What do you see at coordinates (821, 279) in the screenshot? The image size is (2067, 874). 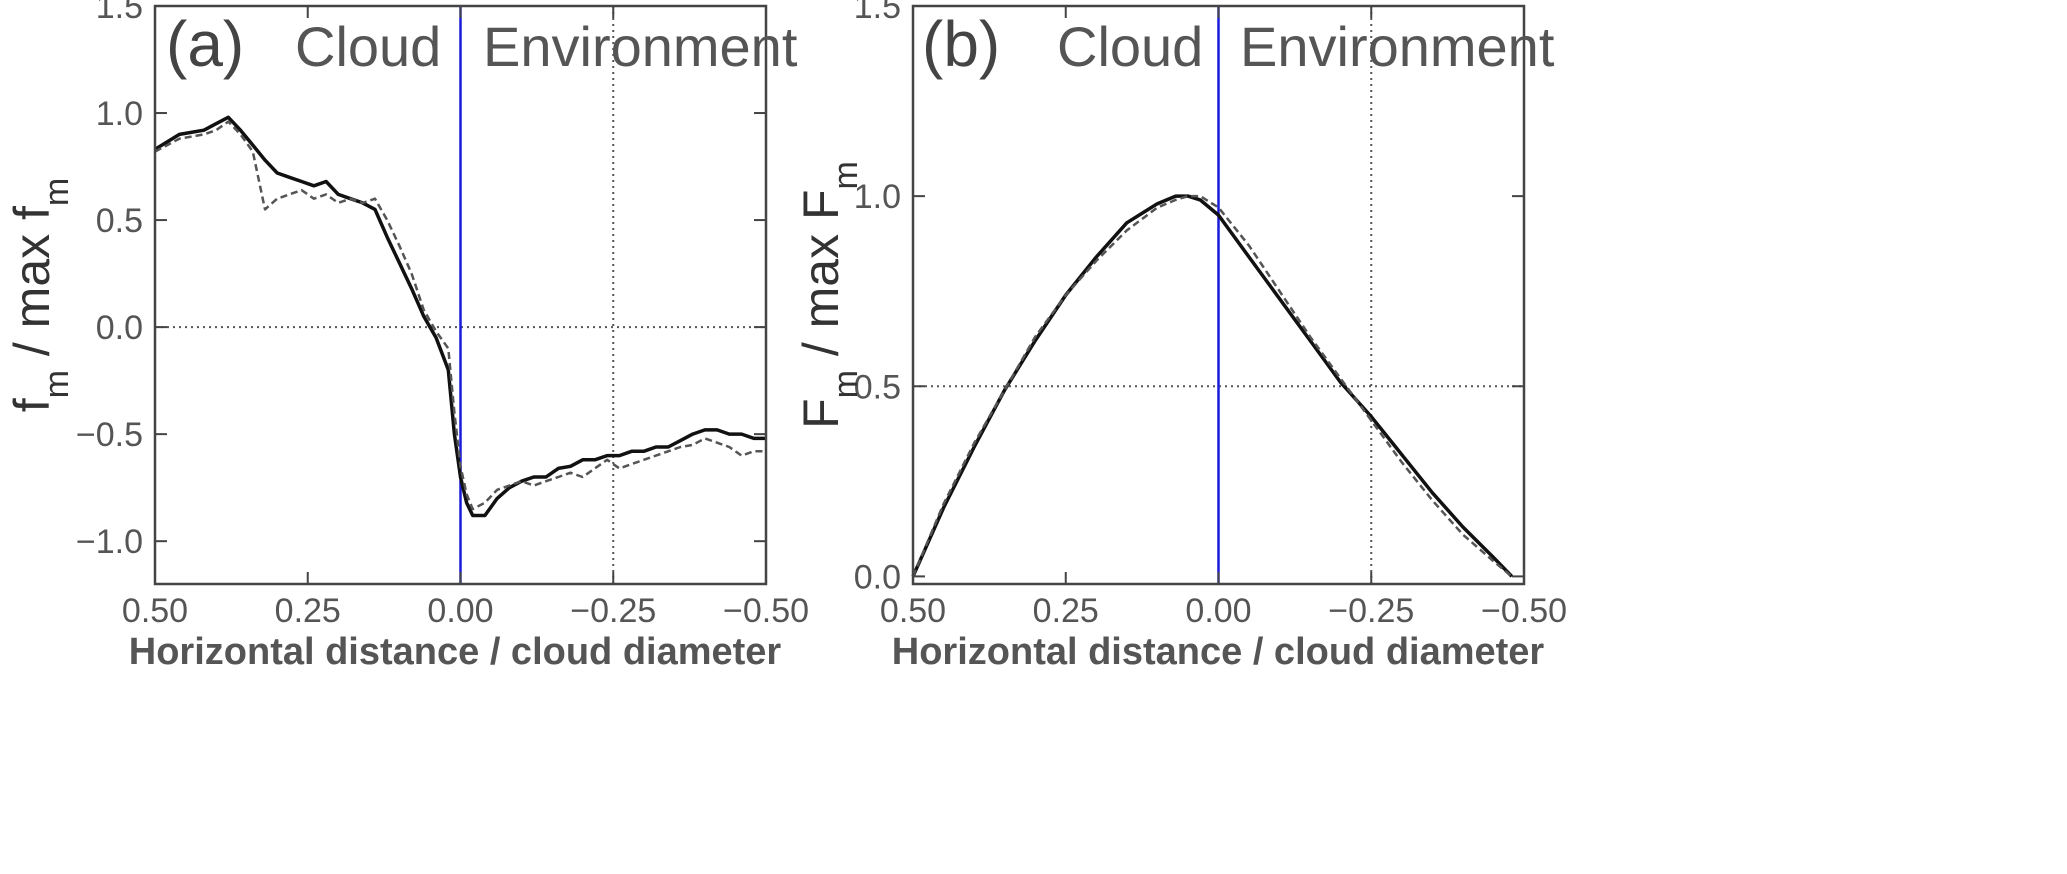 I see `y-label-middle: / max F` at bounding box center [821, 279].